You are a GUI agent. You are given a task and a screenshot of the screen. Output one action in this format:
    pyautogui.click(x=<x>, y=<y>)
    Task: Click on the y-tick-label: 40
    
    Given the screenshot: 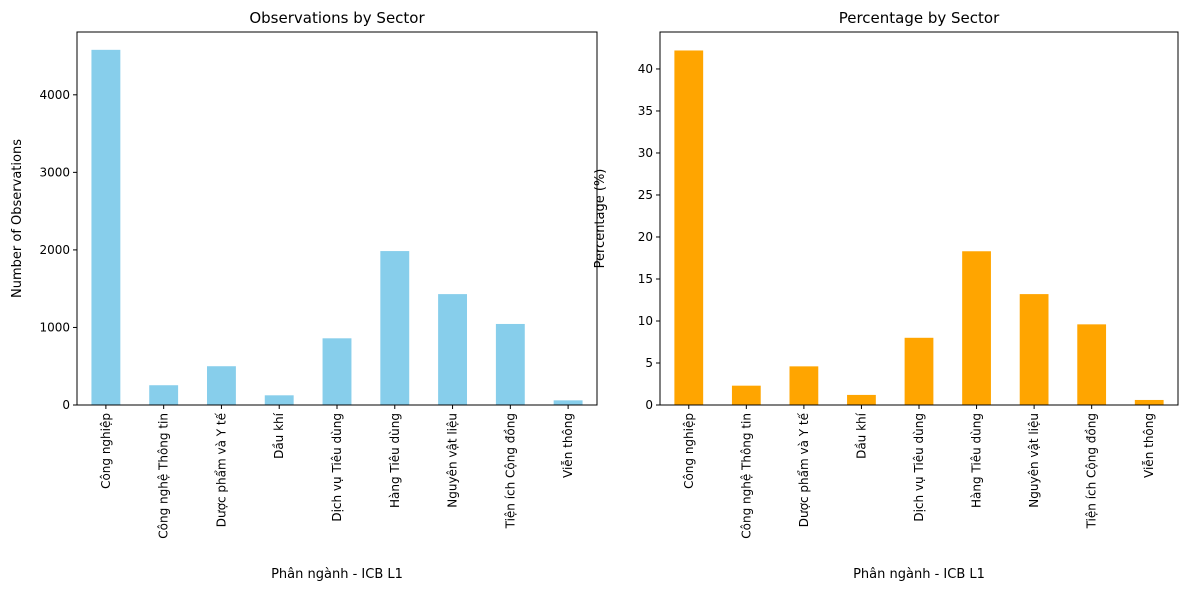 What is the action you would take?
    pyautogui.click(x=645, y=69)
    